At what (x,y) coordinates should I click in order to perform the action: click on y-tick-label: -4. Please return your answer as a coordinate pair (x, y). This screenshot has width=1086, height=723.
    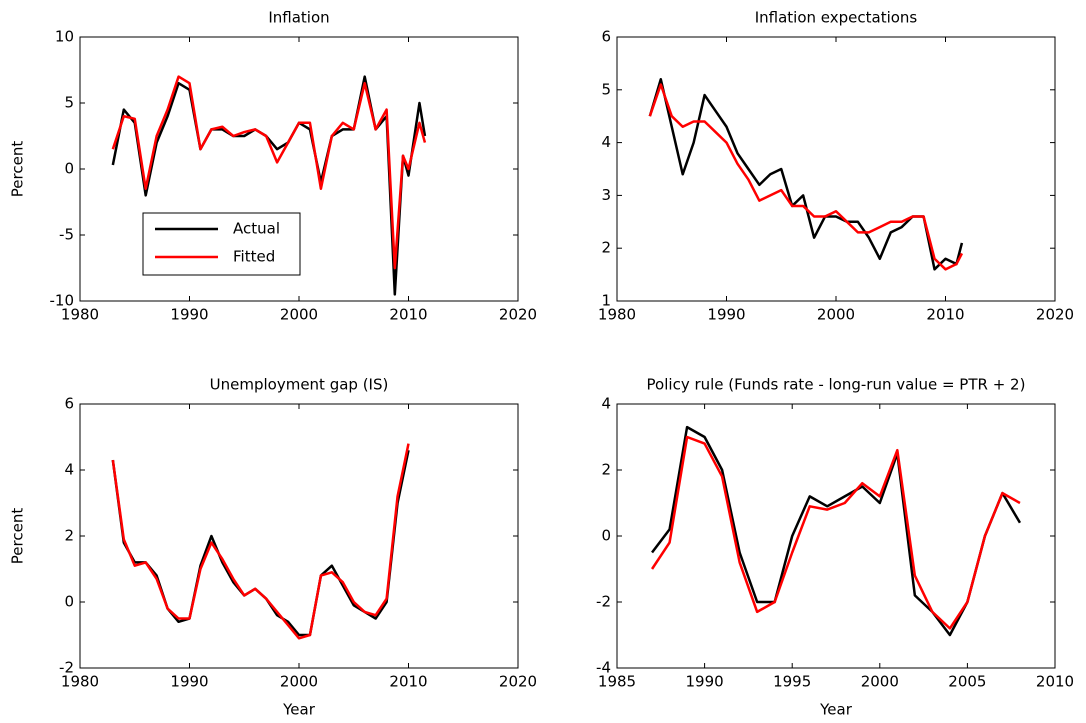
    Looking at the image, I should click on (603, 668).